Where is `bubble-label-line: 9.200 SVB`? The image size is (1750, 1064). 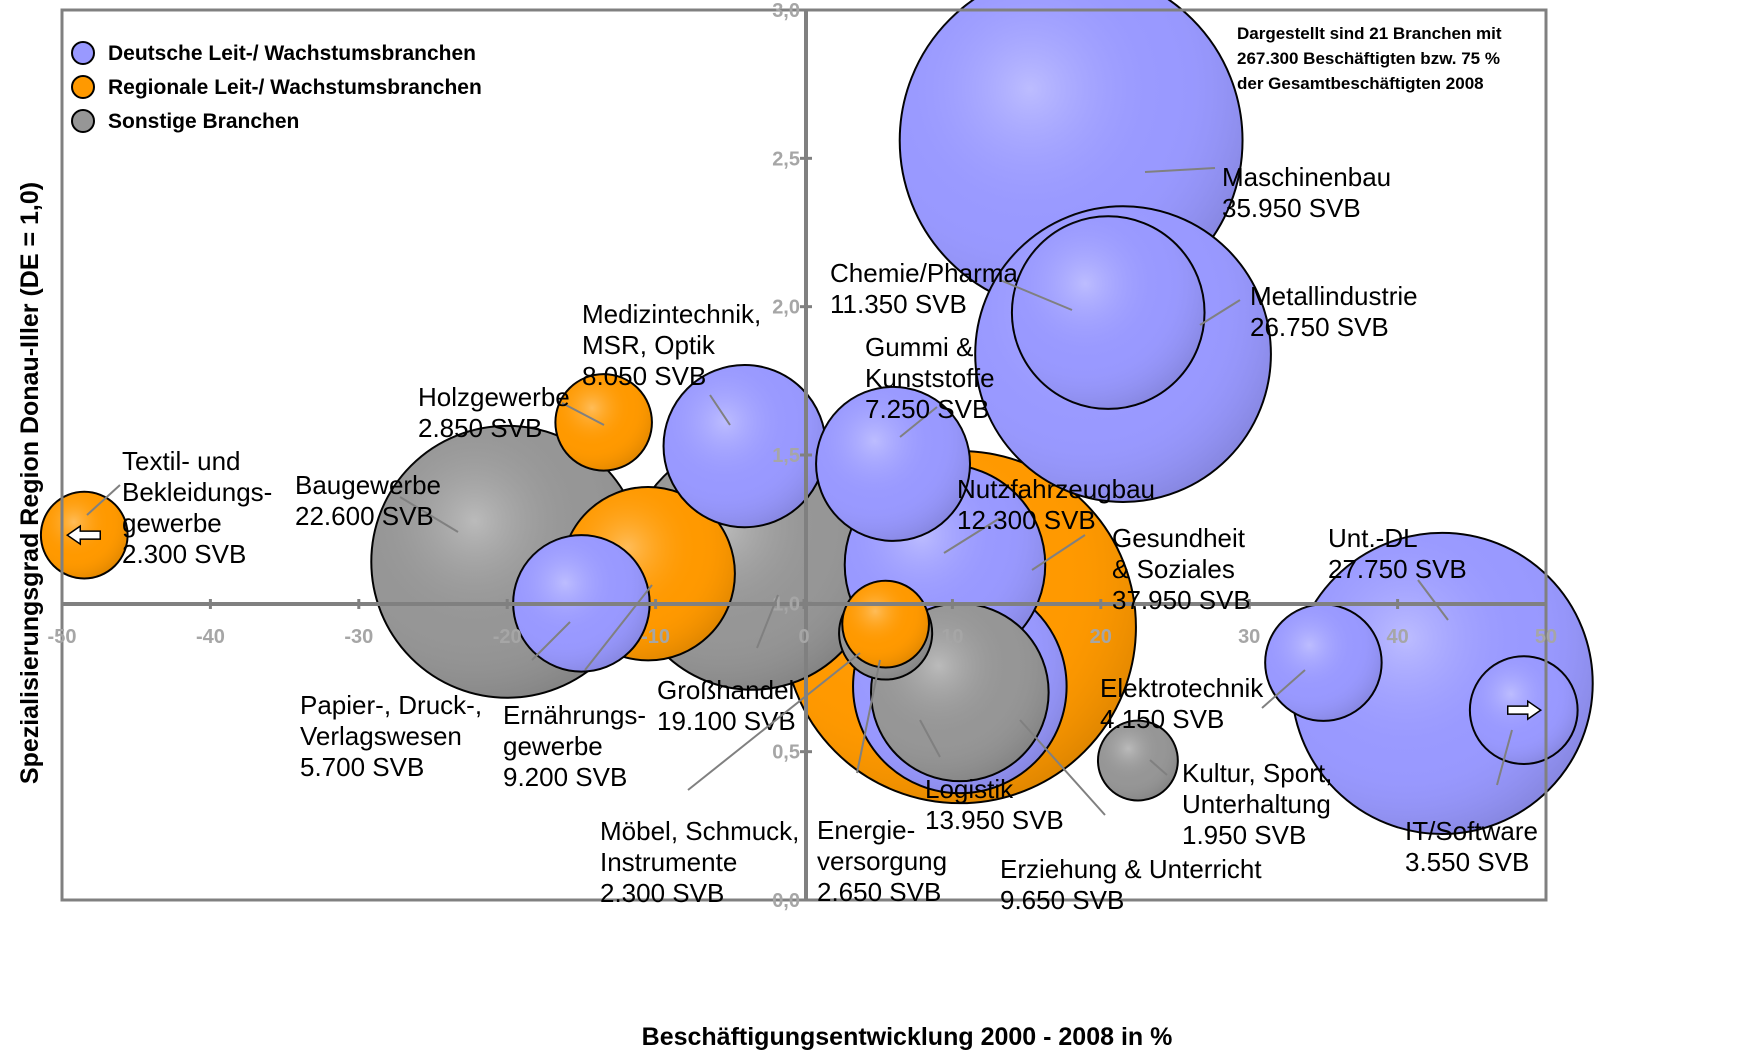
bubble-label-line: 9.200 SVB is located at coordinates (565, 777).